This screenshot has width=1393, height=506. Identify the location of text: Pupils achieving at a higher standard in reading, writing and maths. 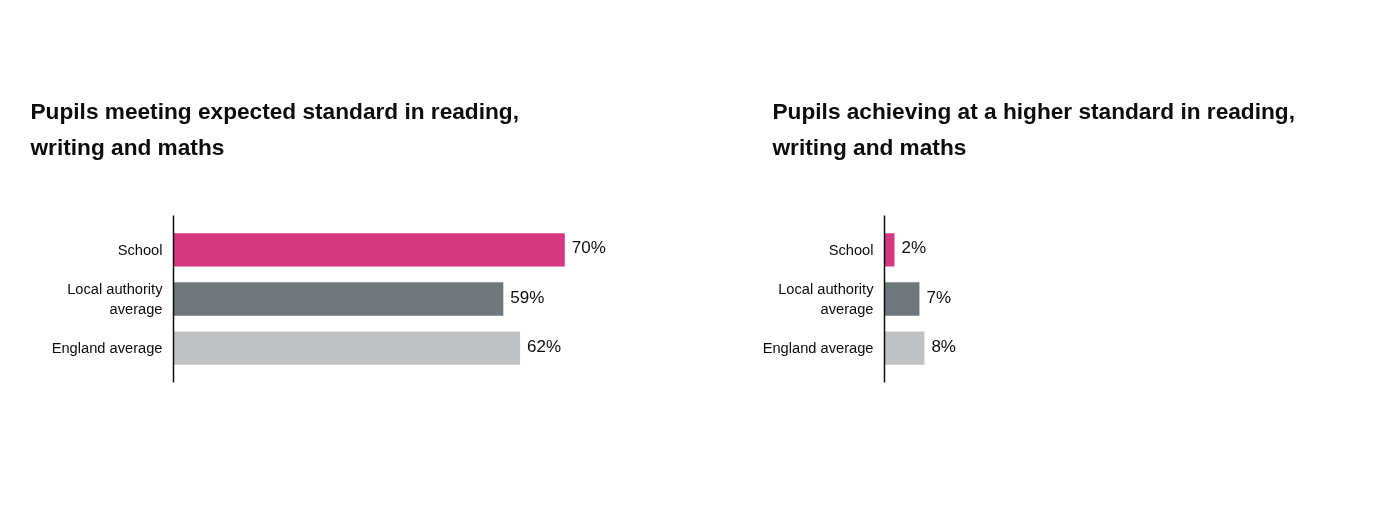
(1033, 129).